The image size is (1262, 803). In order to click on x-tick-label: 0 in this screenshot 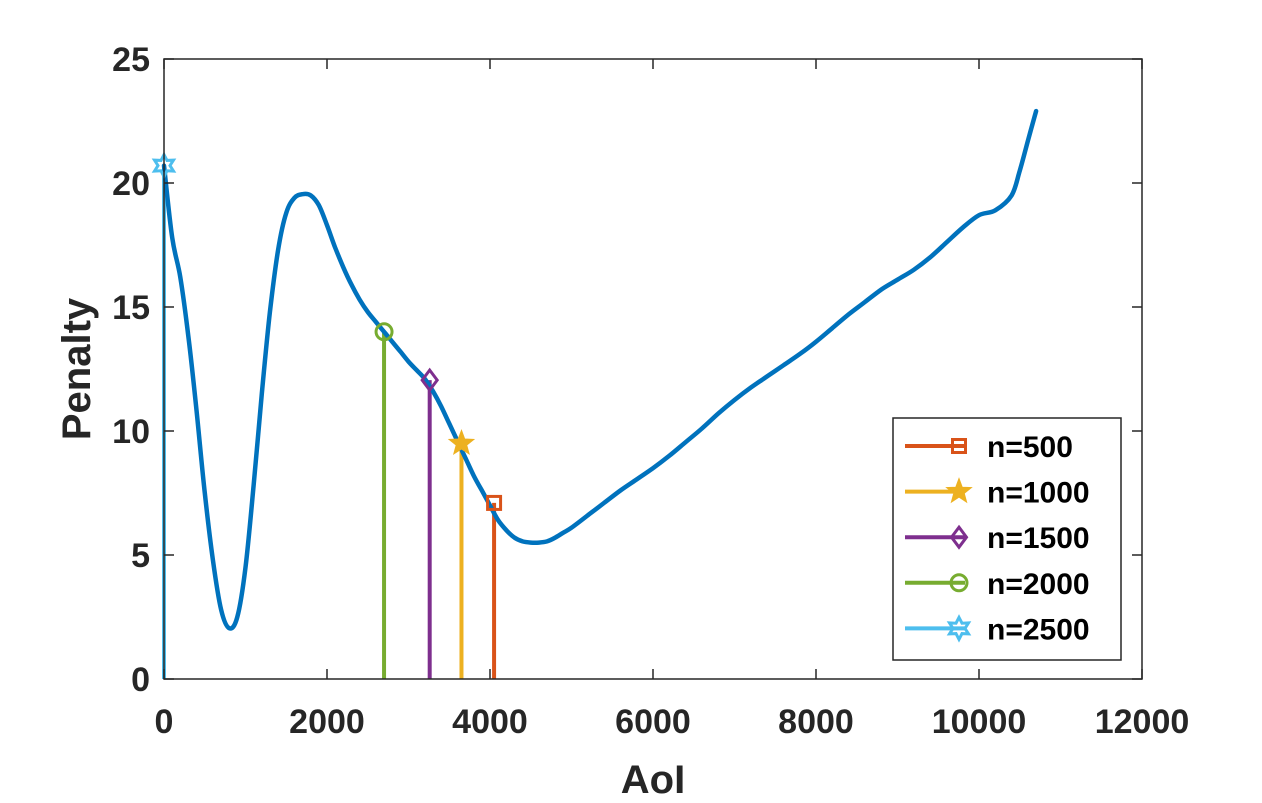, I will do `click(164, 722)`.